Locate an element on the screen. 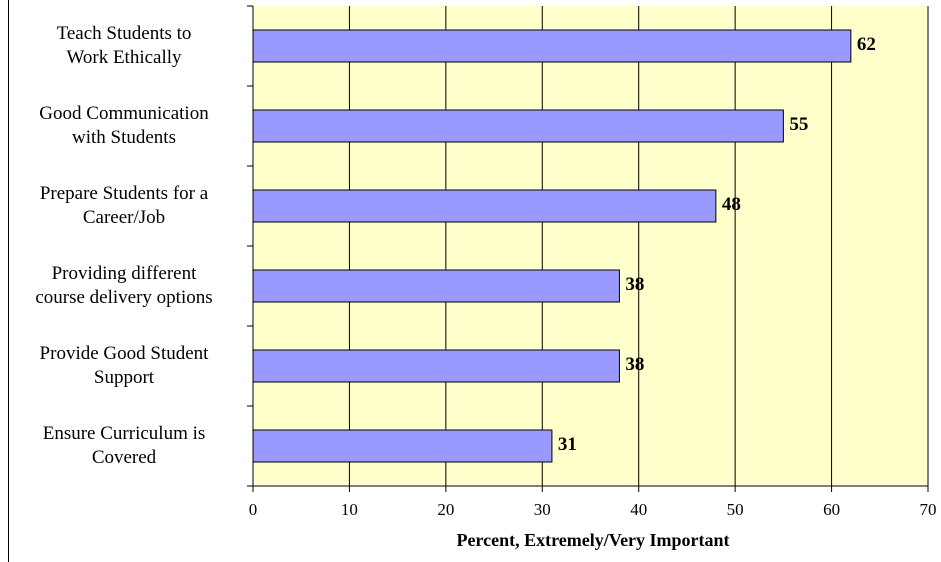  x-axis-title: Percent, Extremely/Very Important is located at coordinates (593, 540).